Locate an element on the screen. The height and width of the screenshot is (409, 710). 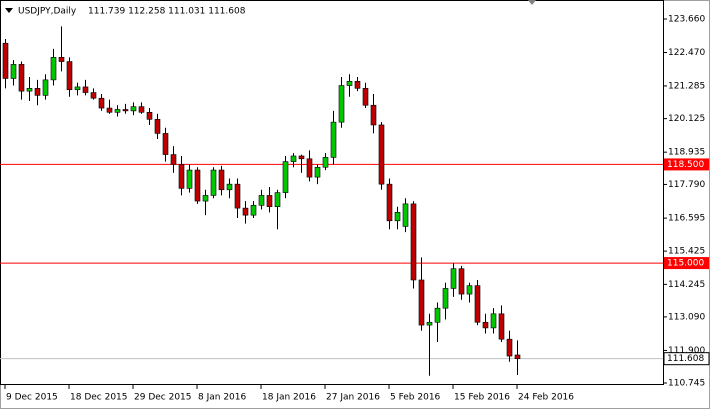
y-tick-label: 115.425 is located at coordinates (686, 252).